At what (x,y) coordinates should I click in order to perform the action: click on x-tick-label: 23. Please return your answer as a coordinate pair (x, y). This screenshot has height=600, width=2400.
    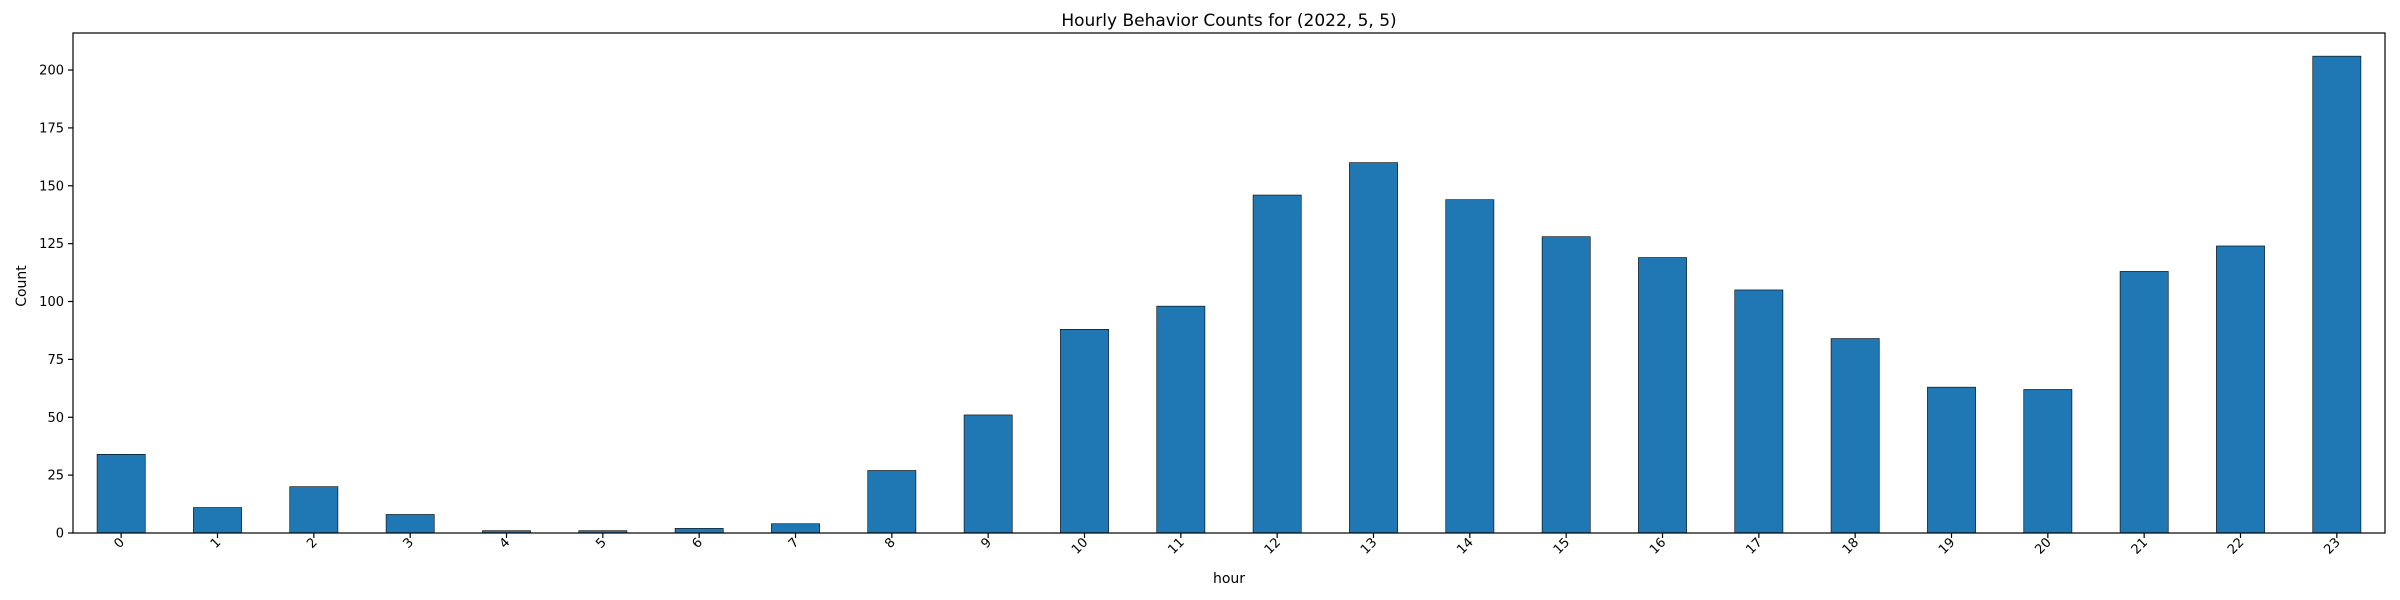
    Looking at the image, I should click on (2332, 546).